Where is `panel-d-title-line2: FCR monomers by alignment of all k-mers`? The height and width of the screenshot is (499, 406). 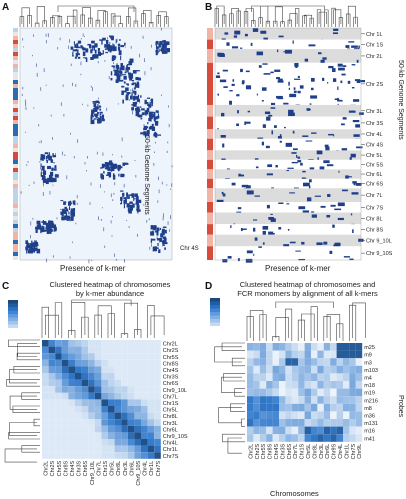 panel-d-title-line2: FCR monomers by alignment of all k-mers is located at coordinates (307, 293).